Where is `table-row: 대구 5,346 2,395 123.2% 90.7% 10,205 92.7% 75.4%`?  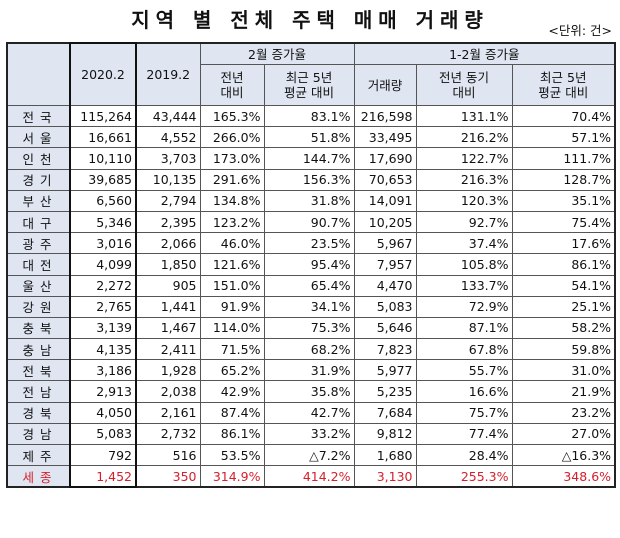
table-row: 대구 5,346 2,395 123.2% 90.7% 10,205 92.7% 75.4% is located at coordinates (311, 222).